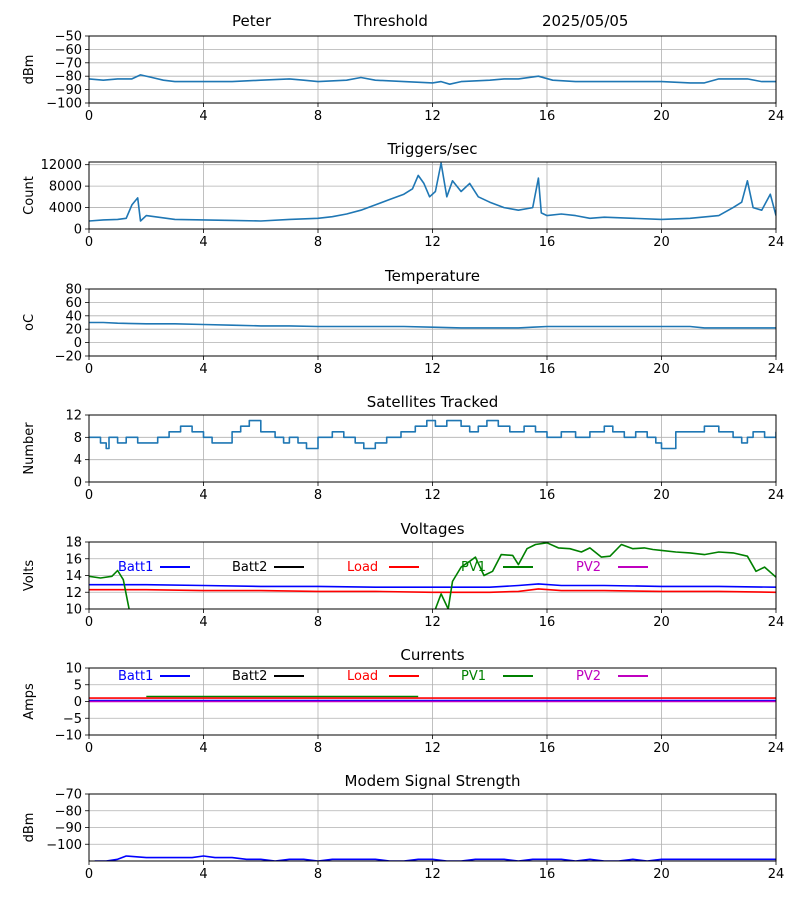  I want to click on panel-3-xtick-label: 16, so click(547, 369).